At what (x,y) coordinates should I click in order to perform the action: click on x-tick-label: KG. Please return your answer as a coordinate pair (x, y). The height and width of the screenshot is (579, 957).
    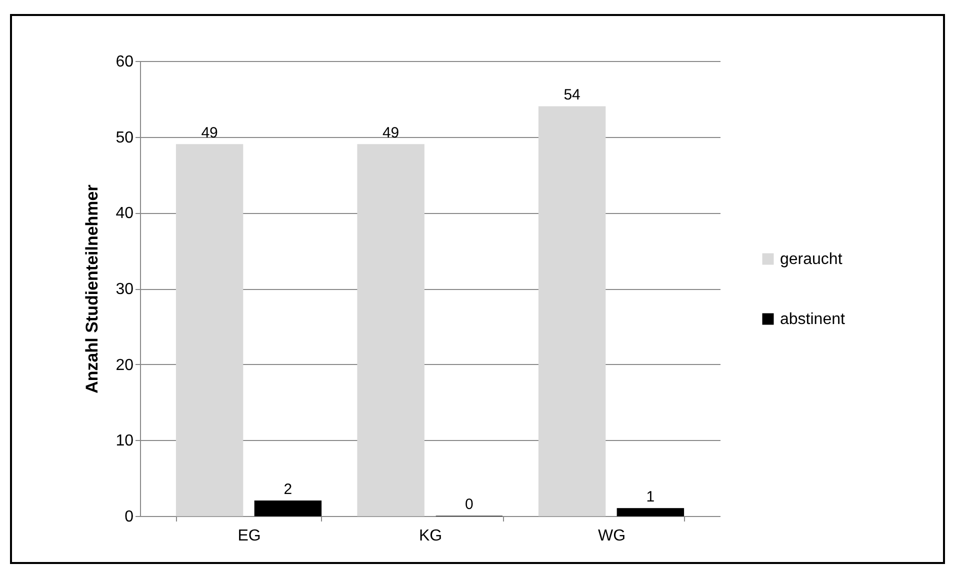
    Looking at the image, I should click on (430, 536).